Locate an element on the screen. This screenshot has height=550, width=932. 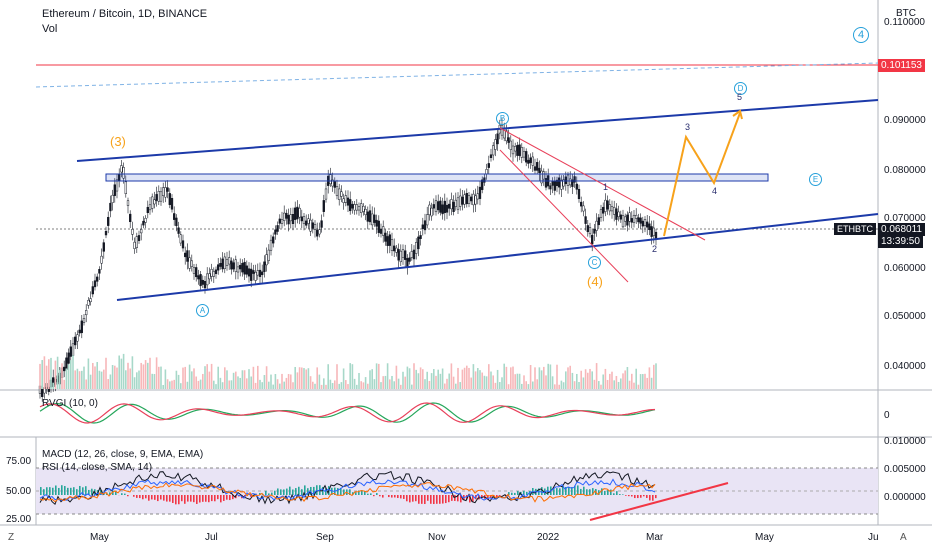
macd-title: MACD (12, 26, close, 9, EMA, EMA) is located at coordinates (123, 454).